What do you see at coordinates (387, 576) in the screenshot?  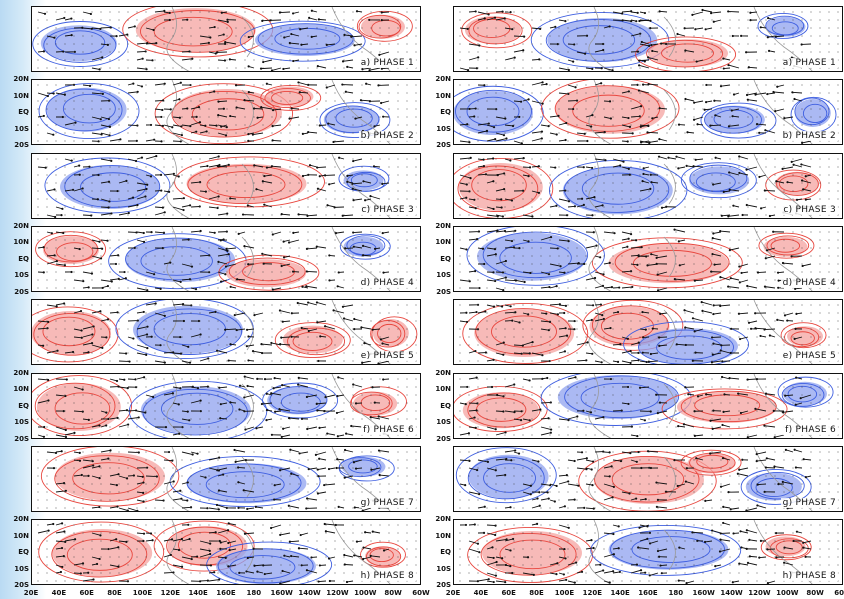 I see `phase-label: h) PHASE 8` at bounding box center [387, 576].